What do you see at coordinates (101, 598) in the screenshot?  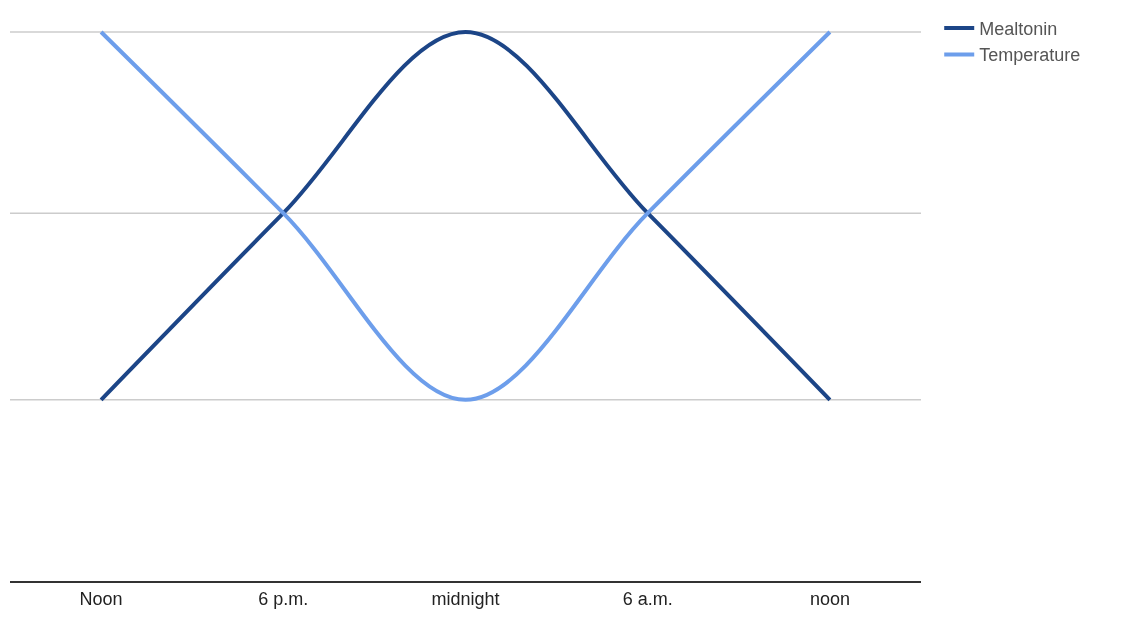 I see `x-tick-label: Noon` at bounding box center [101, 598].